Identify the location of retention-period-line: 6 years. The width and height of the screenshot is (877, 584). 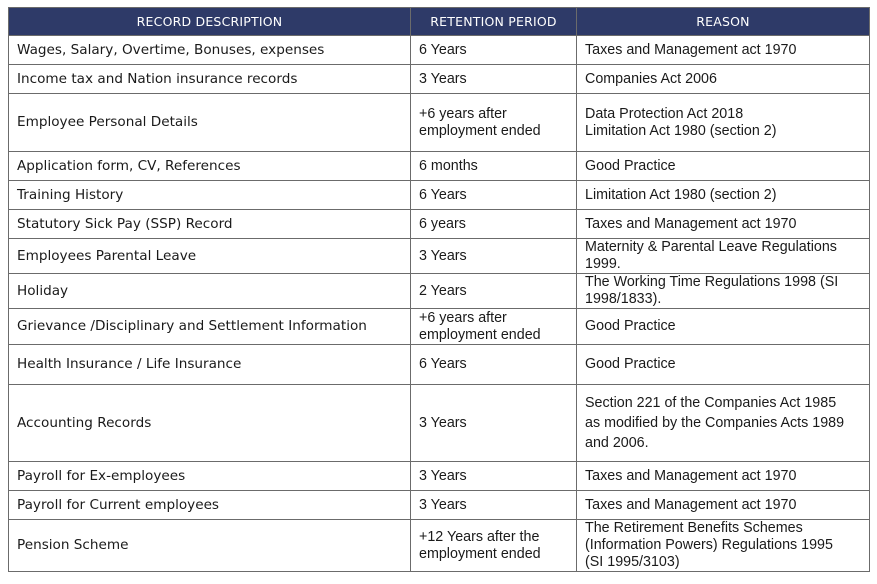
(442, 223).